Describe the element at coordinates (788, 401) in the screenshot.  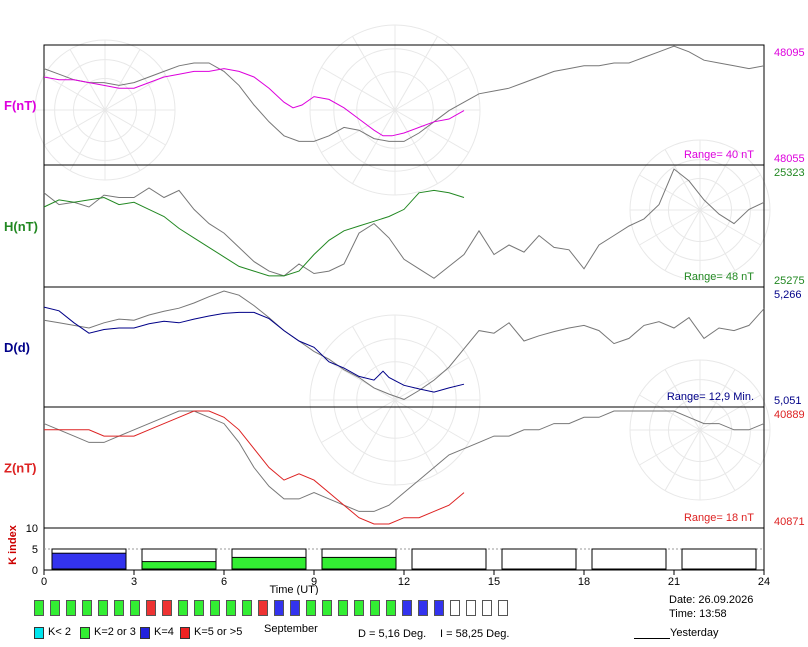
I see `panel-min-D: 5,051` at that location.